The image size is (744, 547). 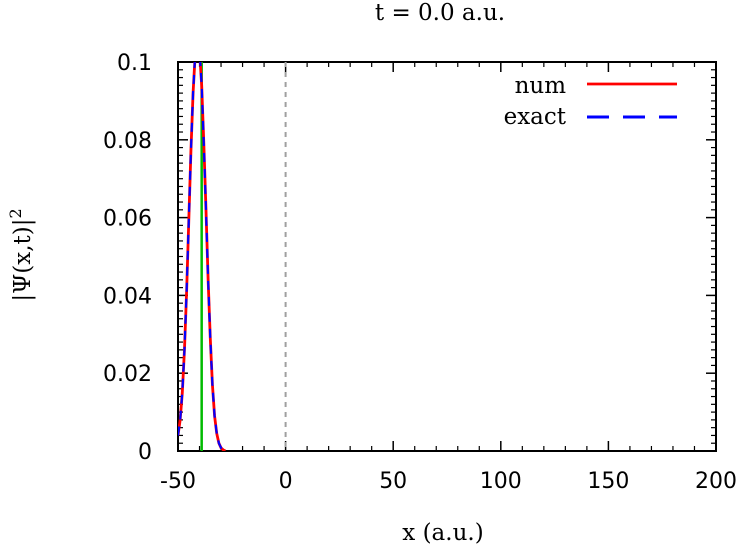 What do you see at coordinates (501, 481) in the screenshot?
I see `x-tick-label: 100` at bounding box center [501, 481].